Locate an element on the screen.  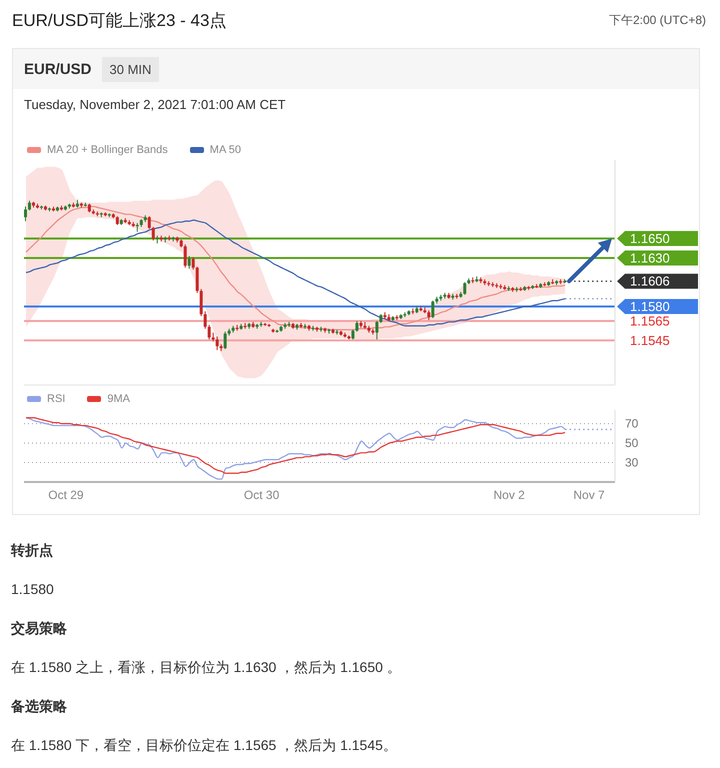
y-tick-label: 70 is located at coordinates (632, 423).